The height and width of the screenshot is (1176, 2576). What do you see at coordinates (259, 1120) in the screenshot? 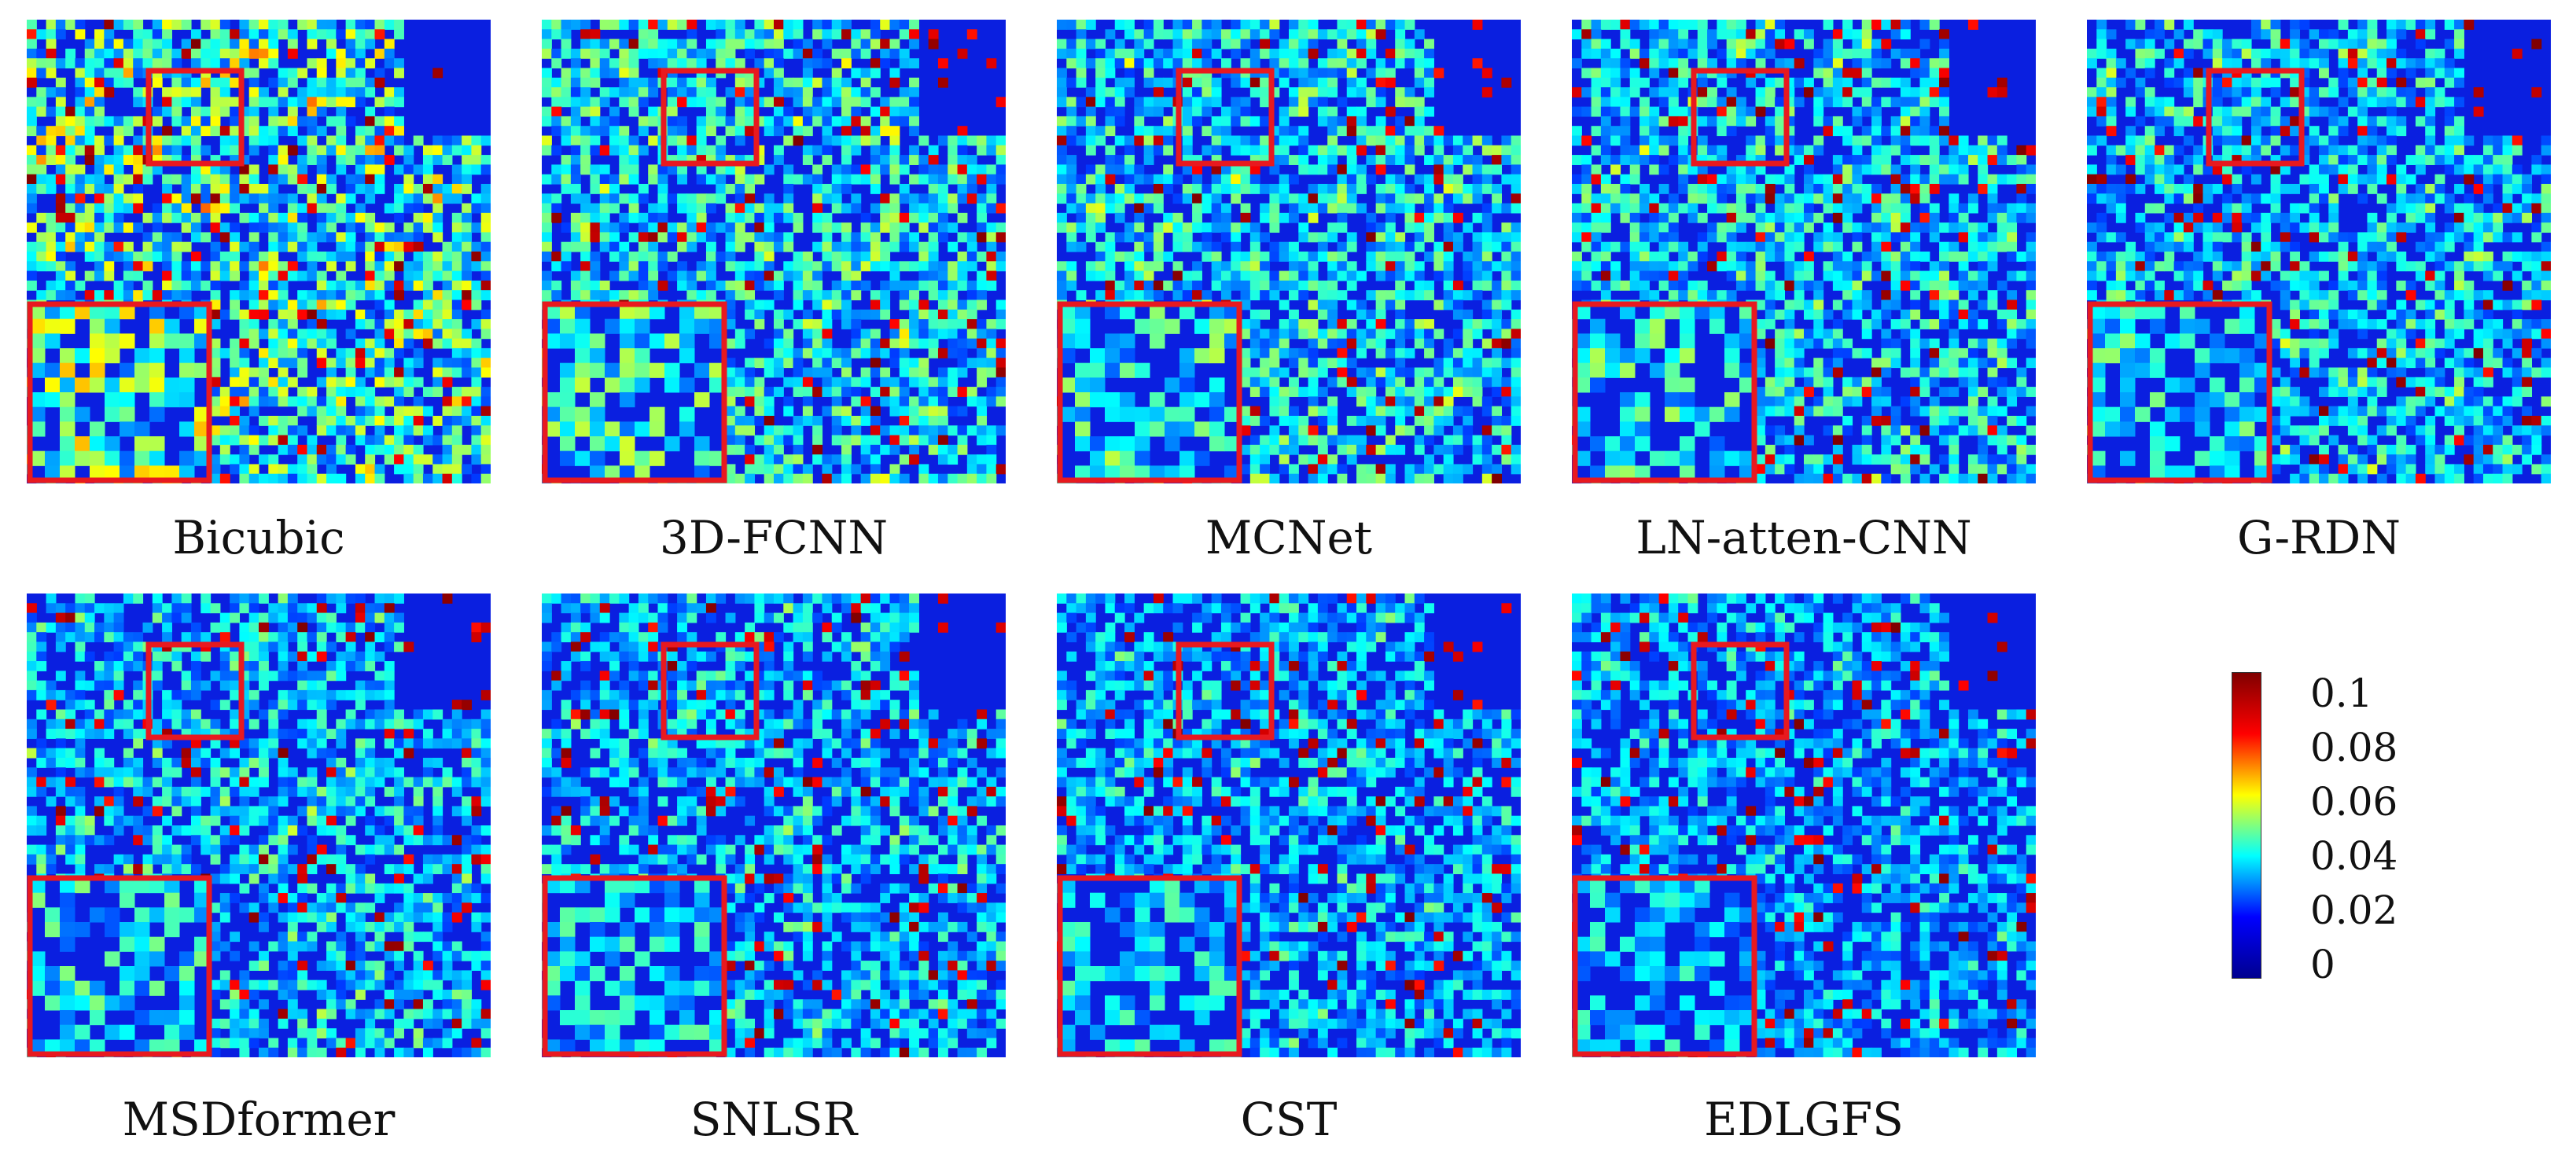
I see `method-label: MSDformer` at bounding box center [259, 1120].